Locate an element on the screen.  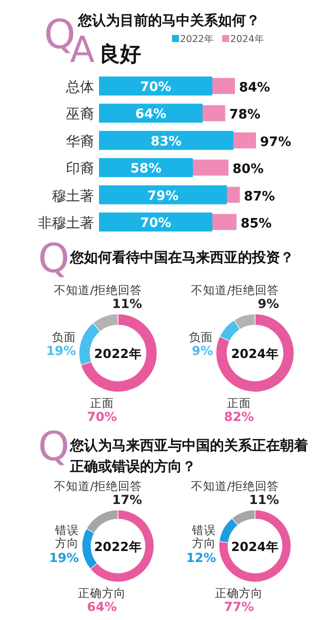
chart-subtitle: 良好 is located at coordinates (120, 54).